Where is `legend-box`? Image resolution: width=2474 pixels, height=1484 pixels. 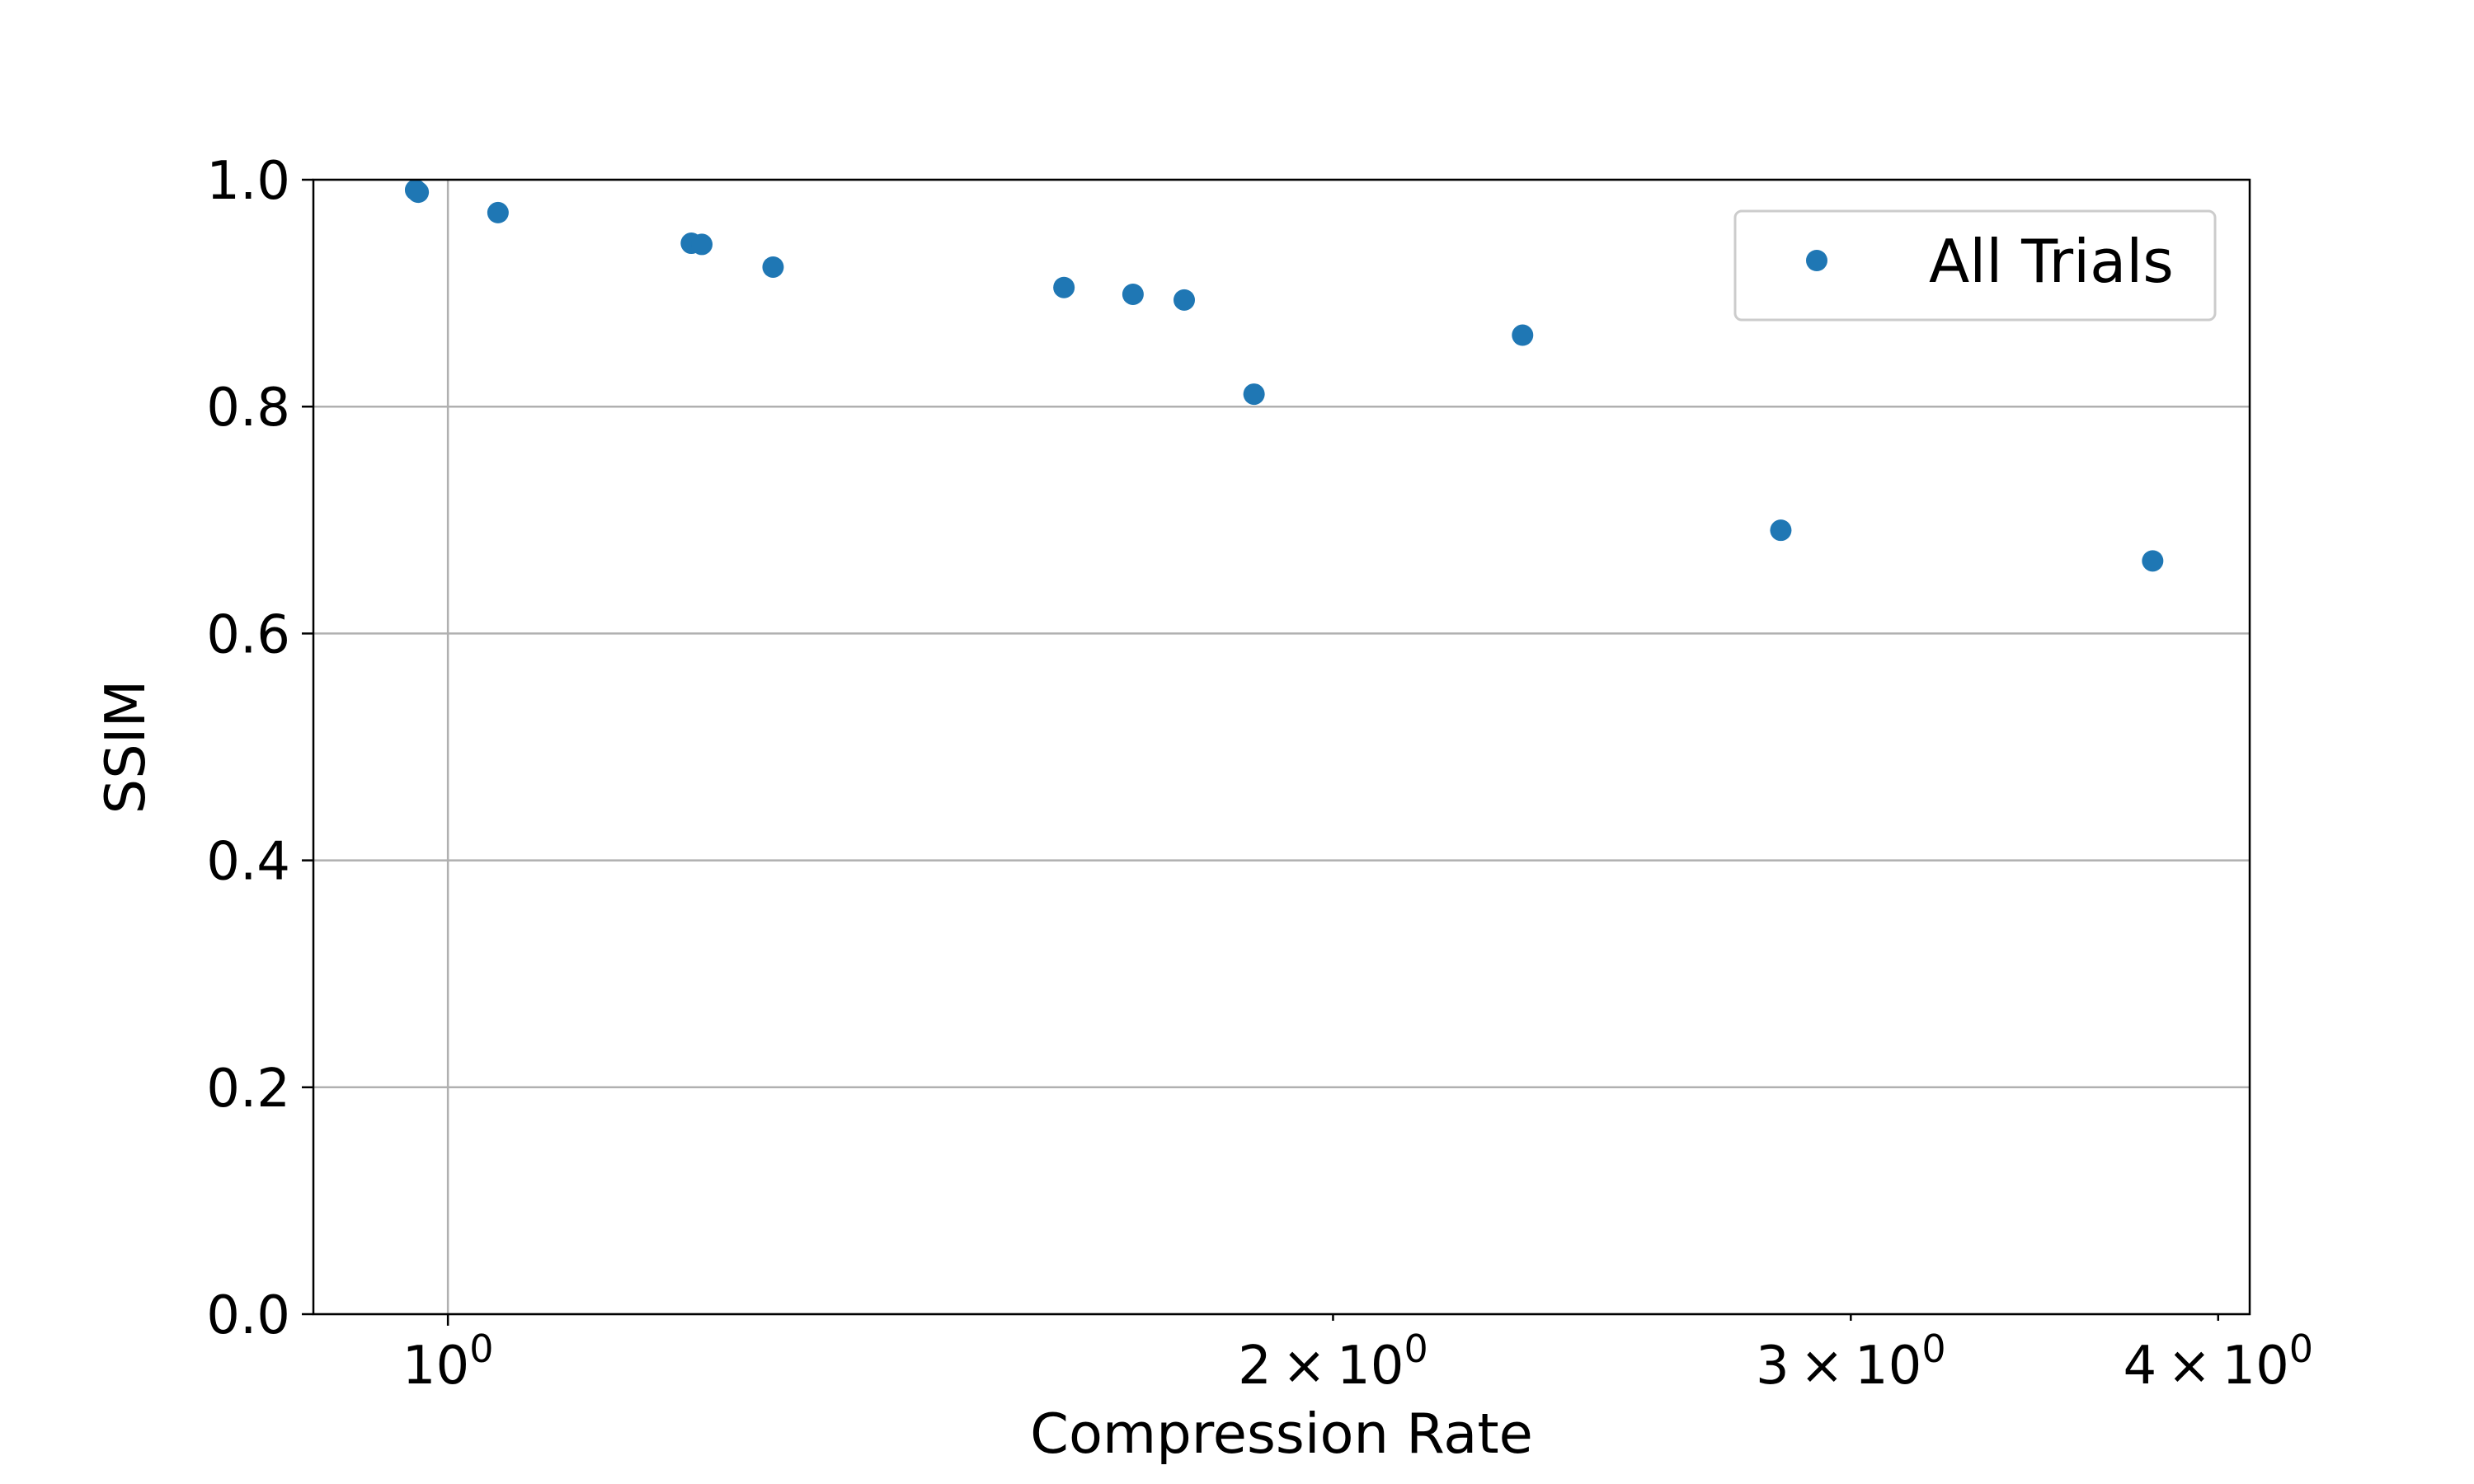 legend-box is located at coordinates (1975, 265).